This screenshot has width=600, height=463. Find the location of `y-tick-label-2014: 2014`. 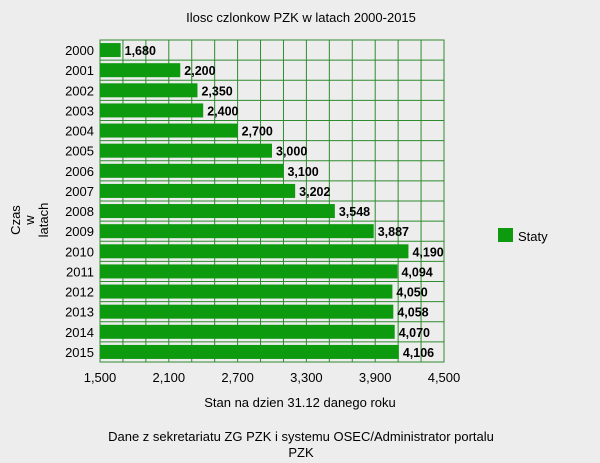

y-tick-label-2014: 2014 is located at coordinates (79, 332).